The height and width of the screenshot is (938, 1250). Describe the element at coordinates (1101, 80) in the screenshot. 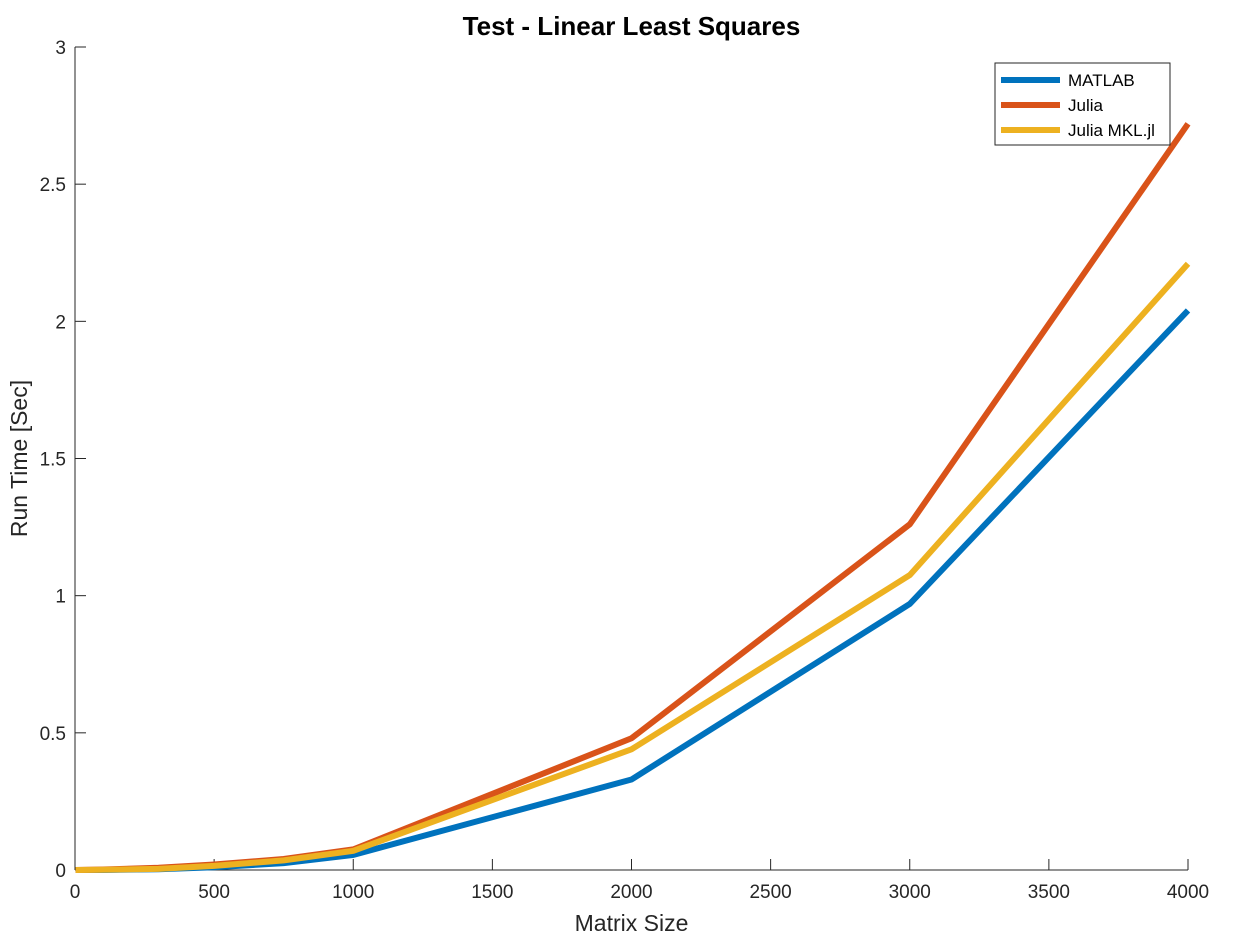

I see `legend-label-matlab: MATLAB` at that location.